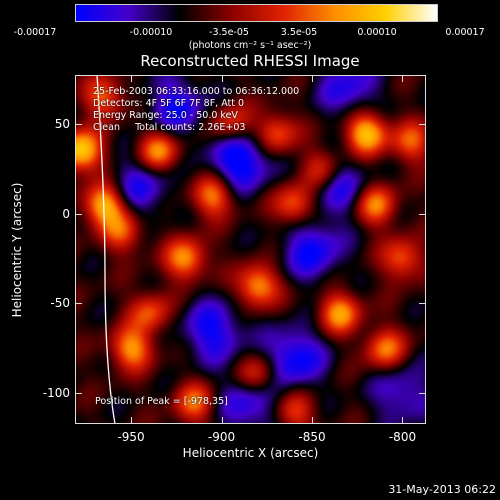 This screenshot has height=500, width=500. I want to click on y-tick-label: -100, so click(56, 393).